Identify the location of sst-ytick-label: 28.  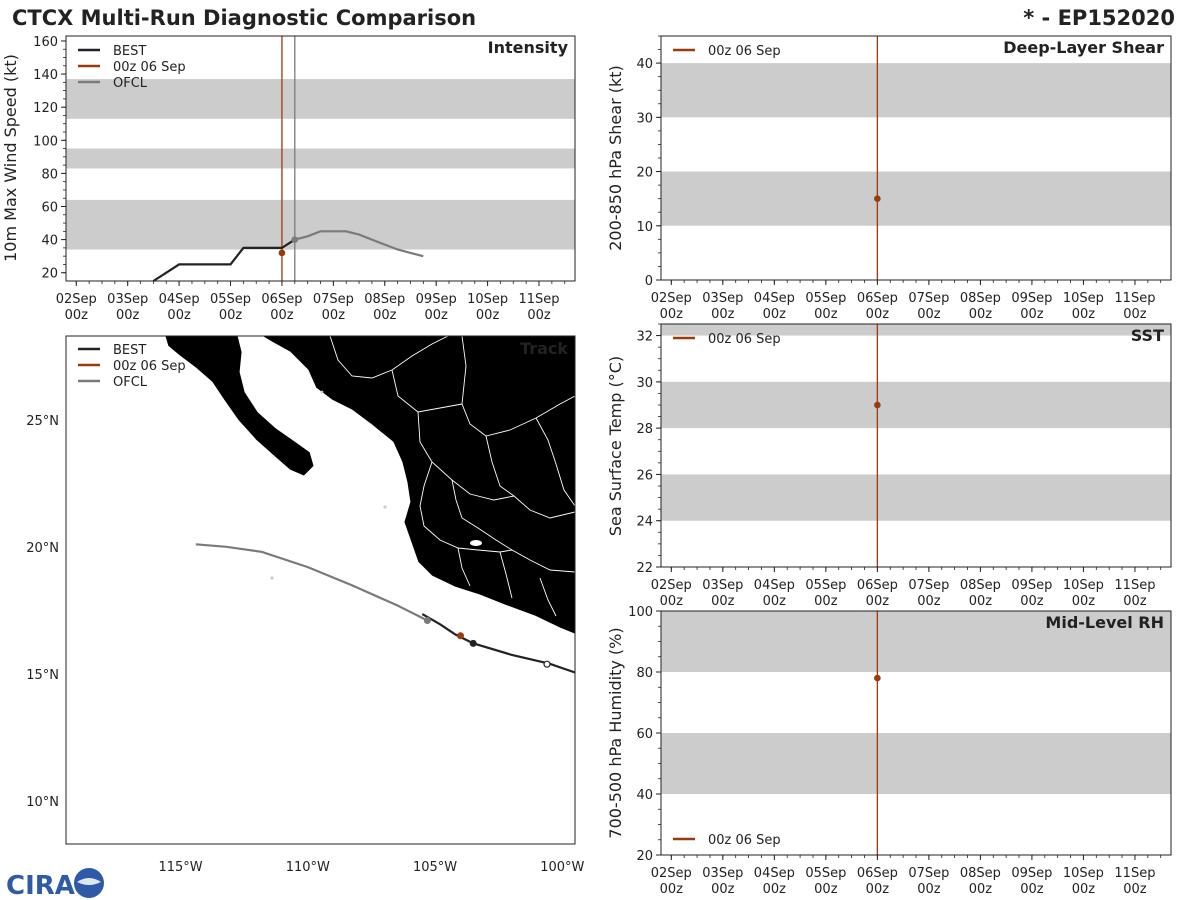
(644, 429).